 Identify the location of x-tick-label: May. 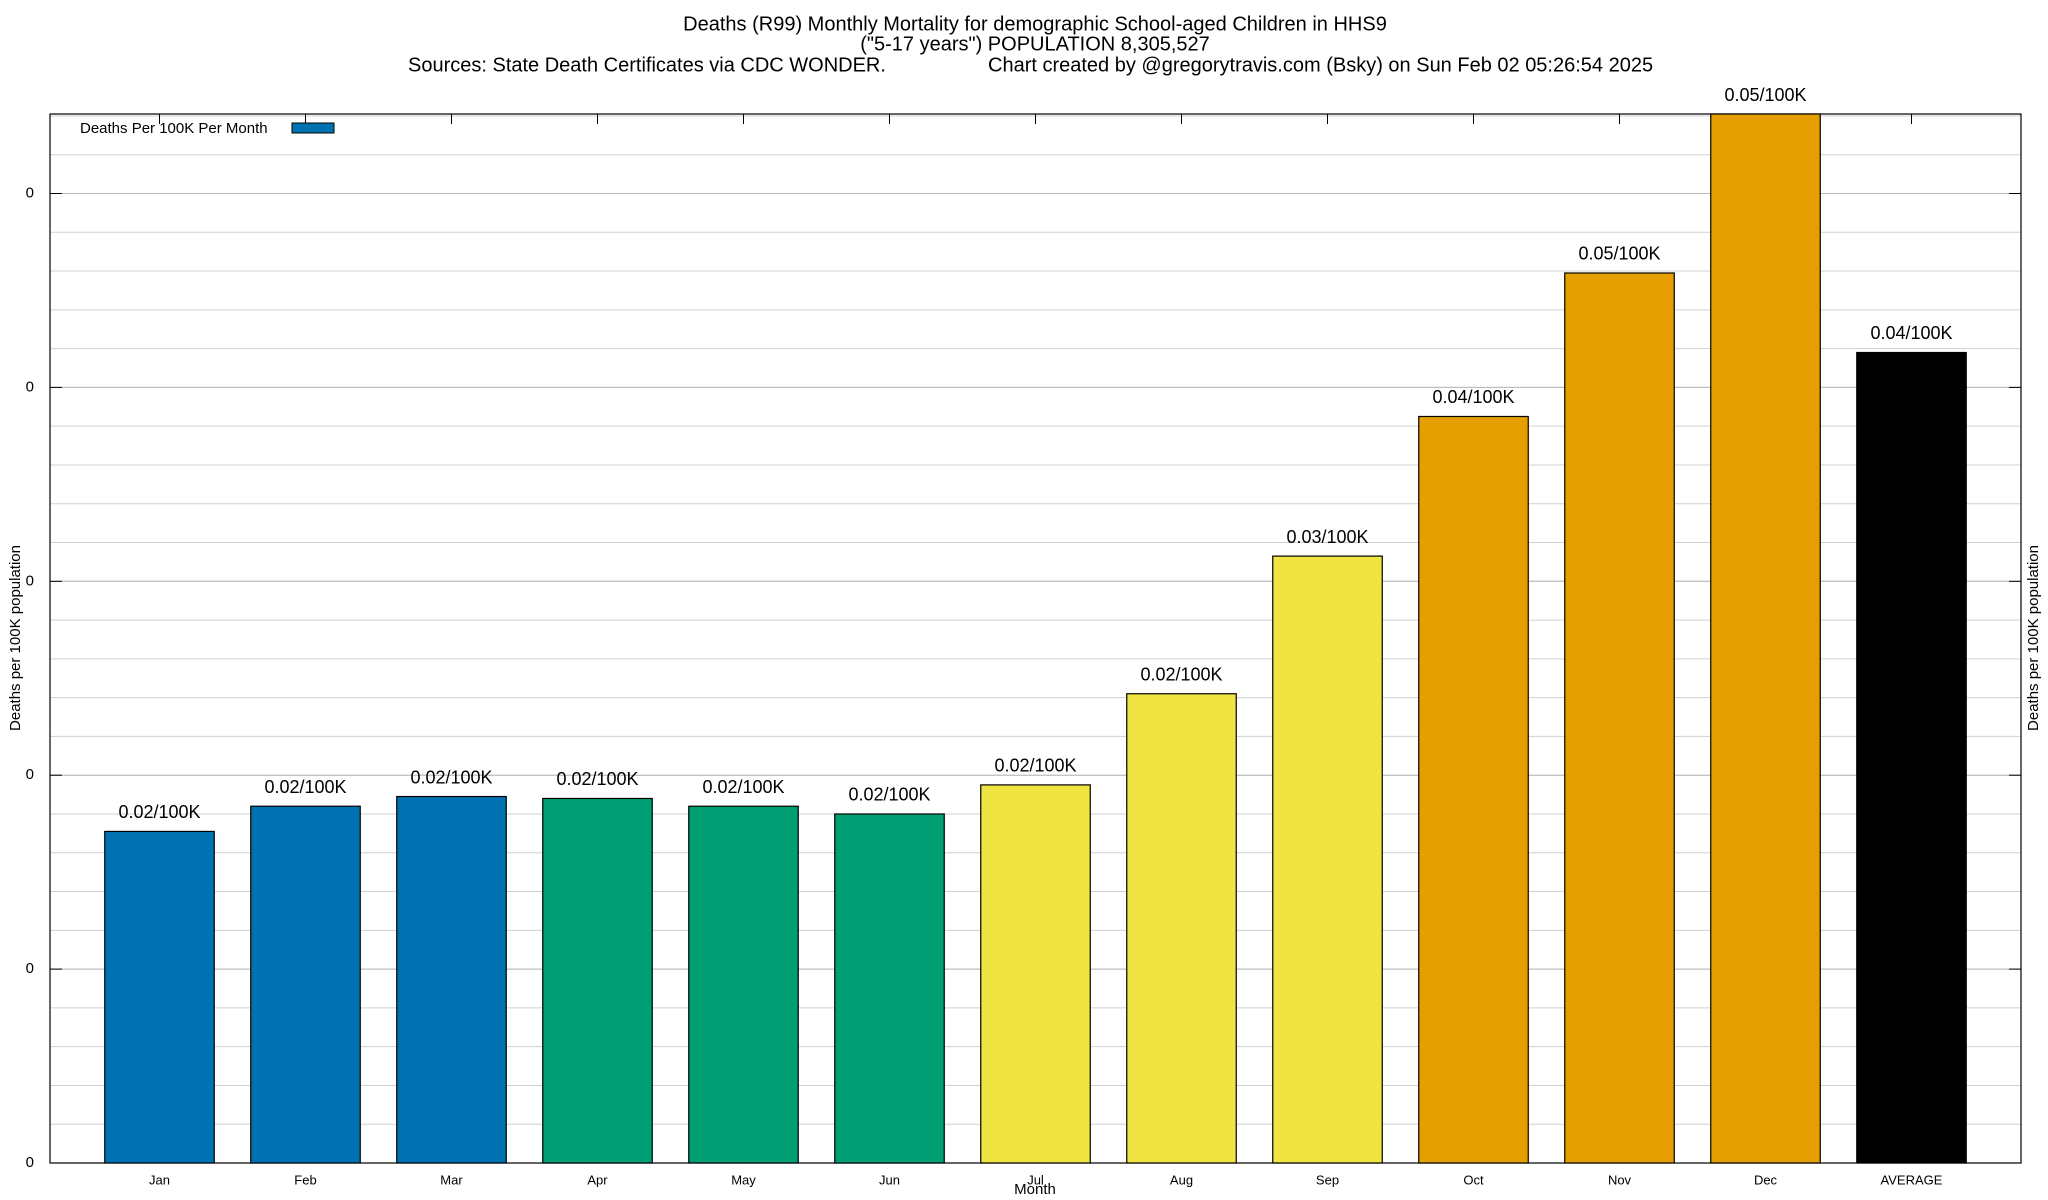
(743, 1179).